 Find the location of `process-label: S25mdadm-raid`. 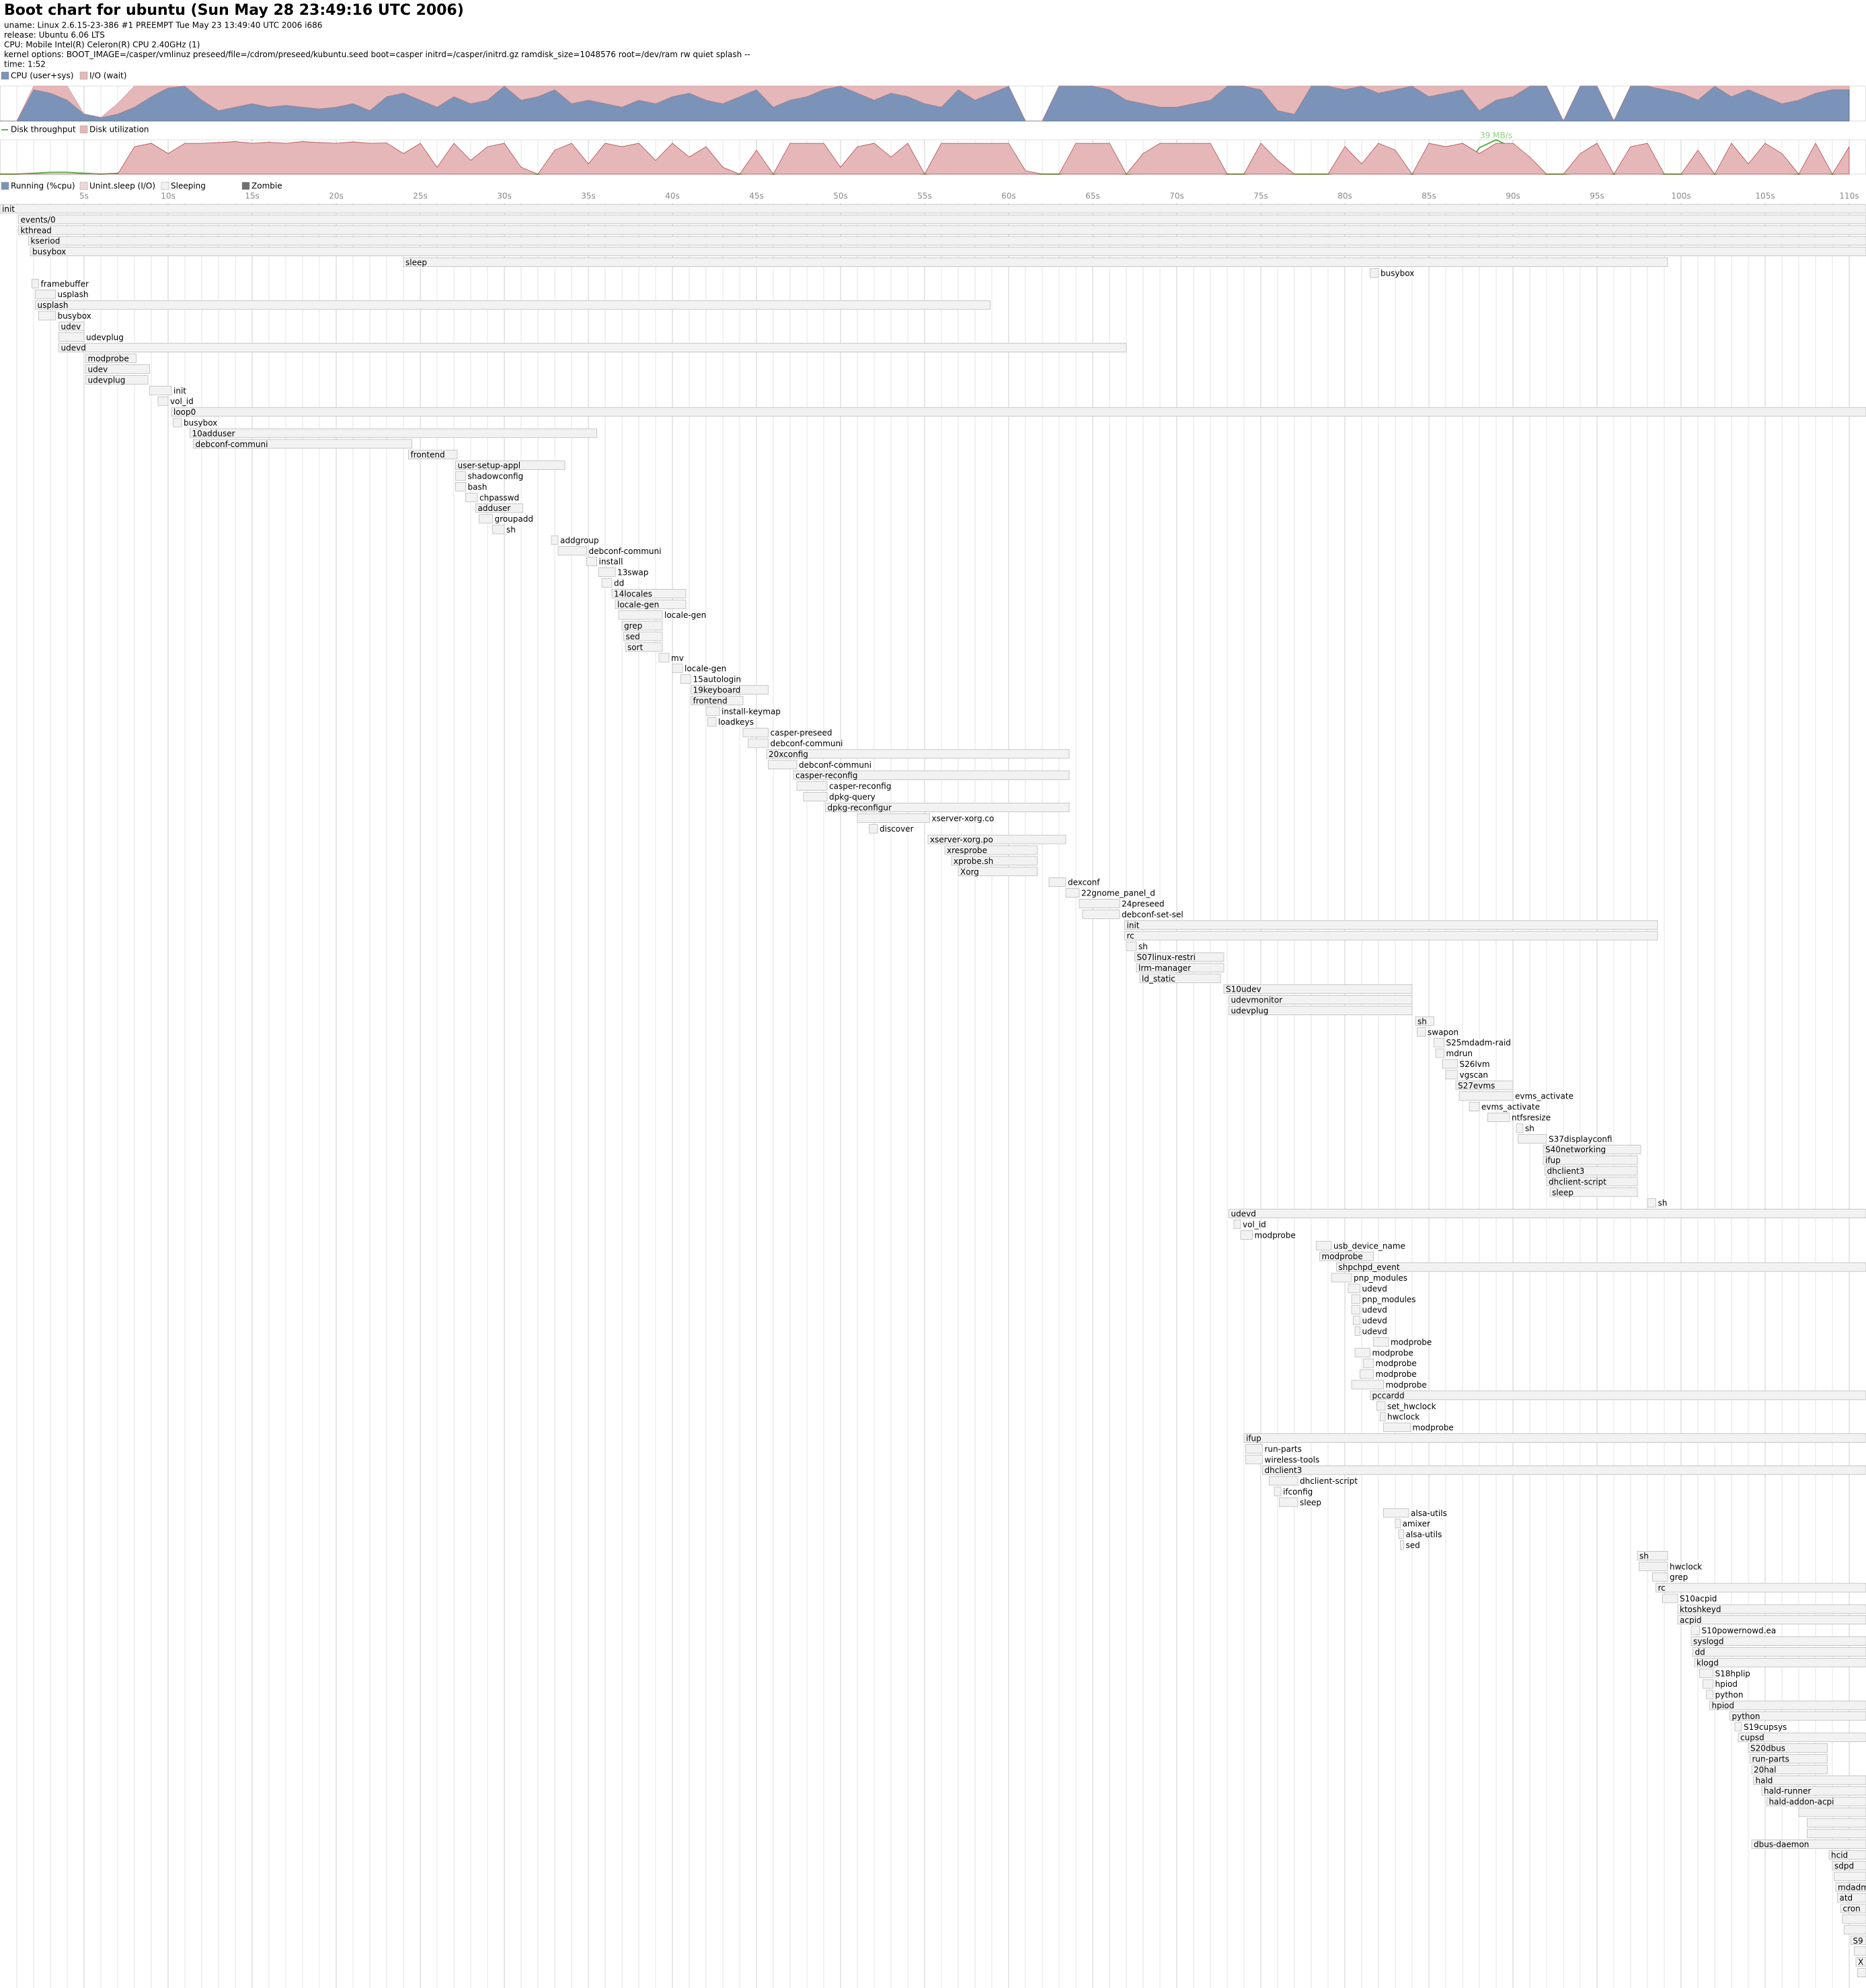

process-label: S25mdadm-raid is located at coordinates (1478, 1042).